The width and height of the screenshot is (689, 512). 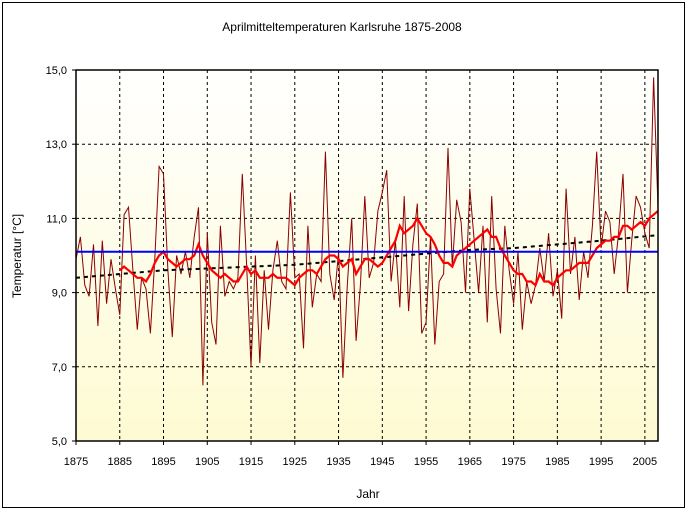 What do you see at coordinates (17, 256) in the screenshot?
I see `y-axis-label: Temperatur [°C]` at bounding box center [17, 256].